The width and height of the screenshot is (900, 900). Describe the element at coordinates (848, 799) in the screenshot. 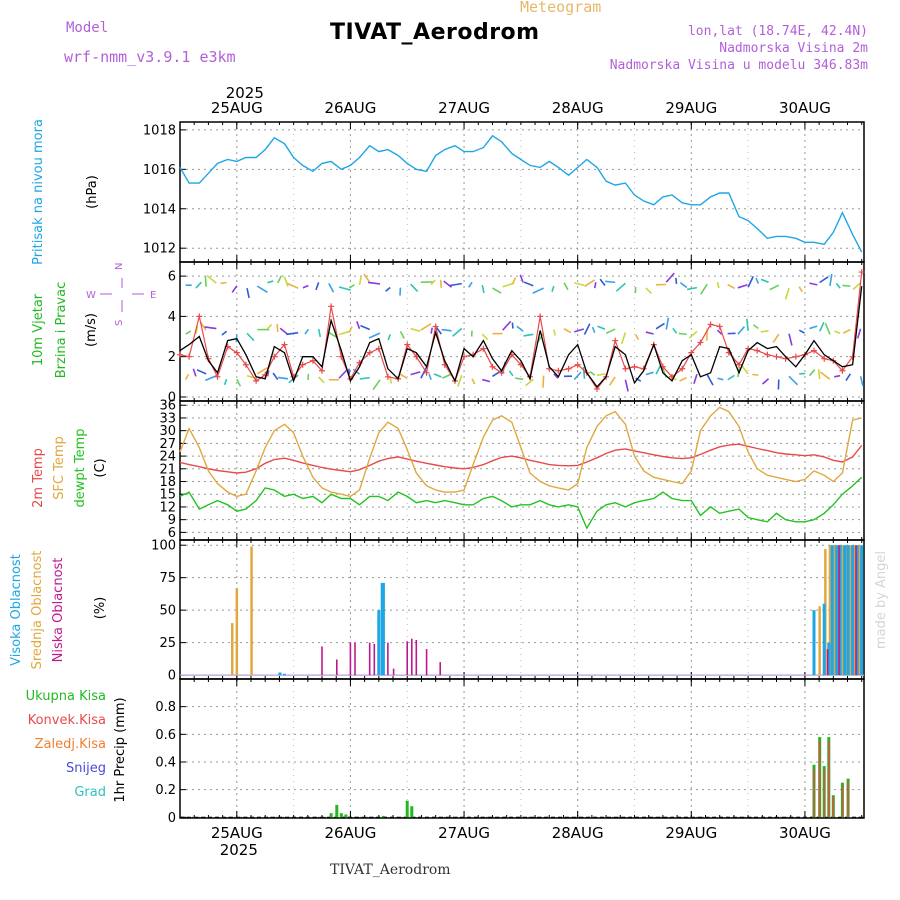

I see `convective-rain-bar` at that location.